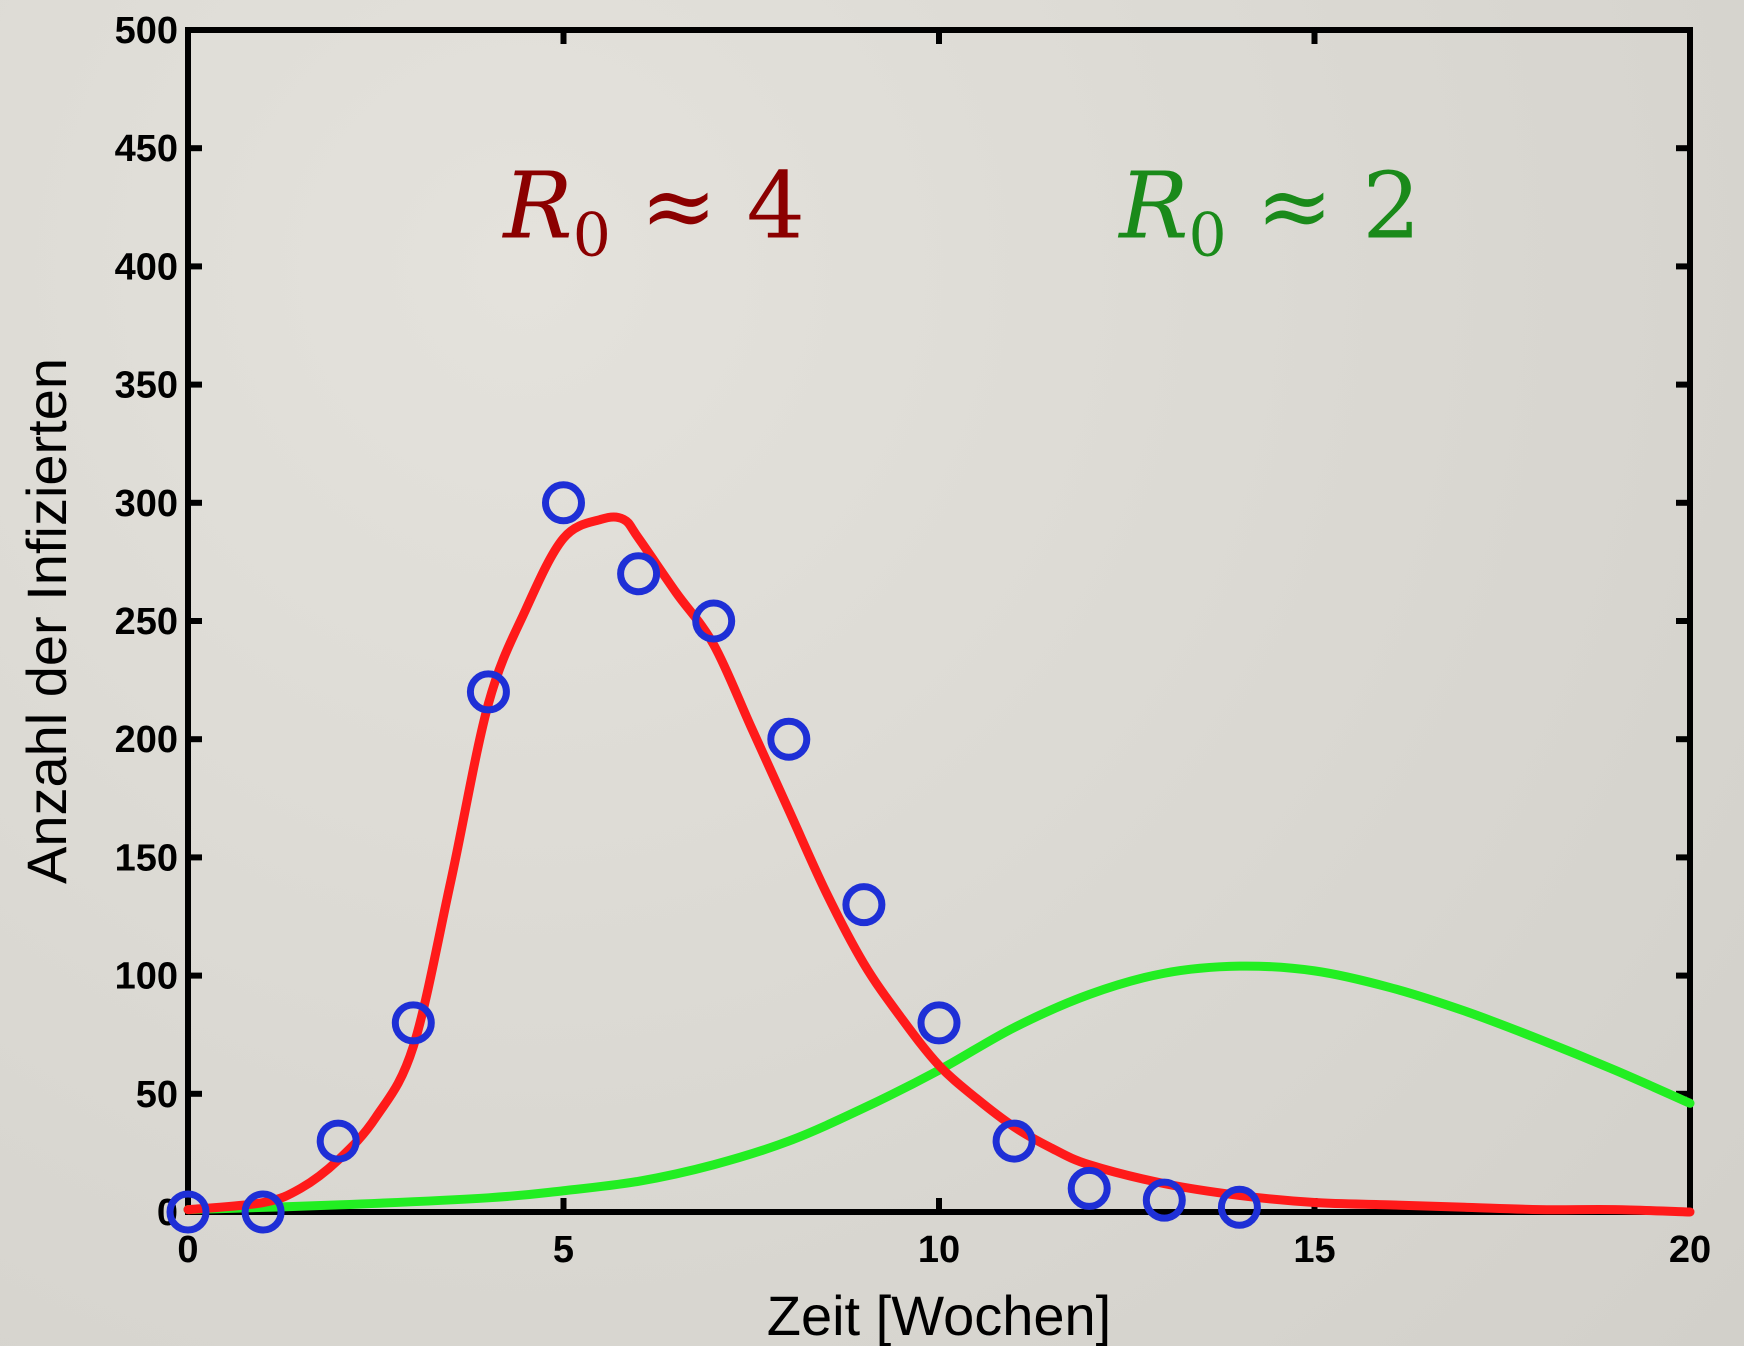  What do you see at coordinates (157, 1095) in the screenshot?
I see `y-tick-label: 50` at bounding box center [157, 1095].